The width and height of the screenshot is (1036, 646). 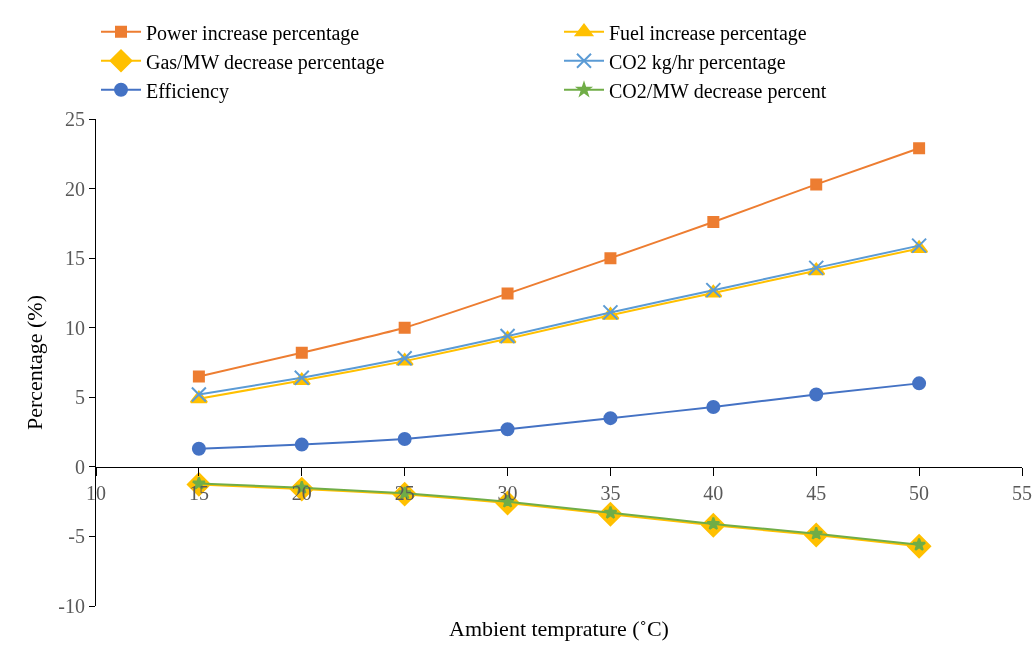 What do you see at coordinates (75, 188) in the screenshot?
I see `y-tick-label: 20` at bounding box center [75, 188].